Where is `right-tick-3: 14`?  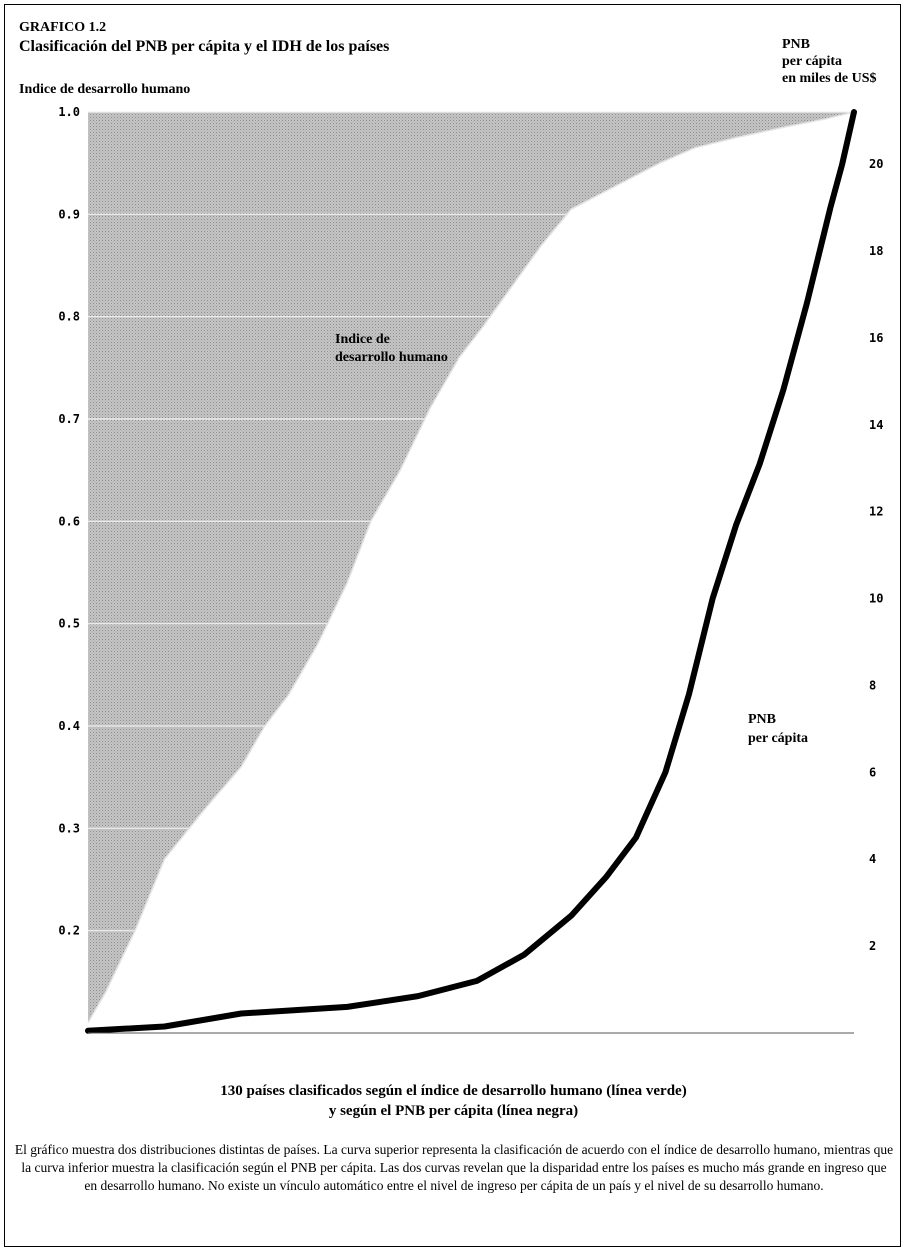 right-tick-3: 14 is located at coordinates (876, 425).